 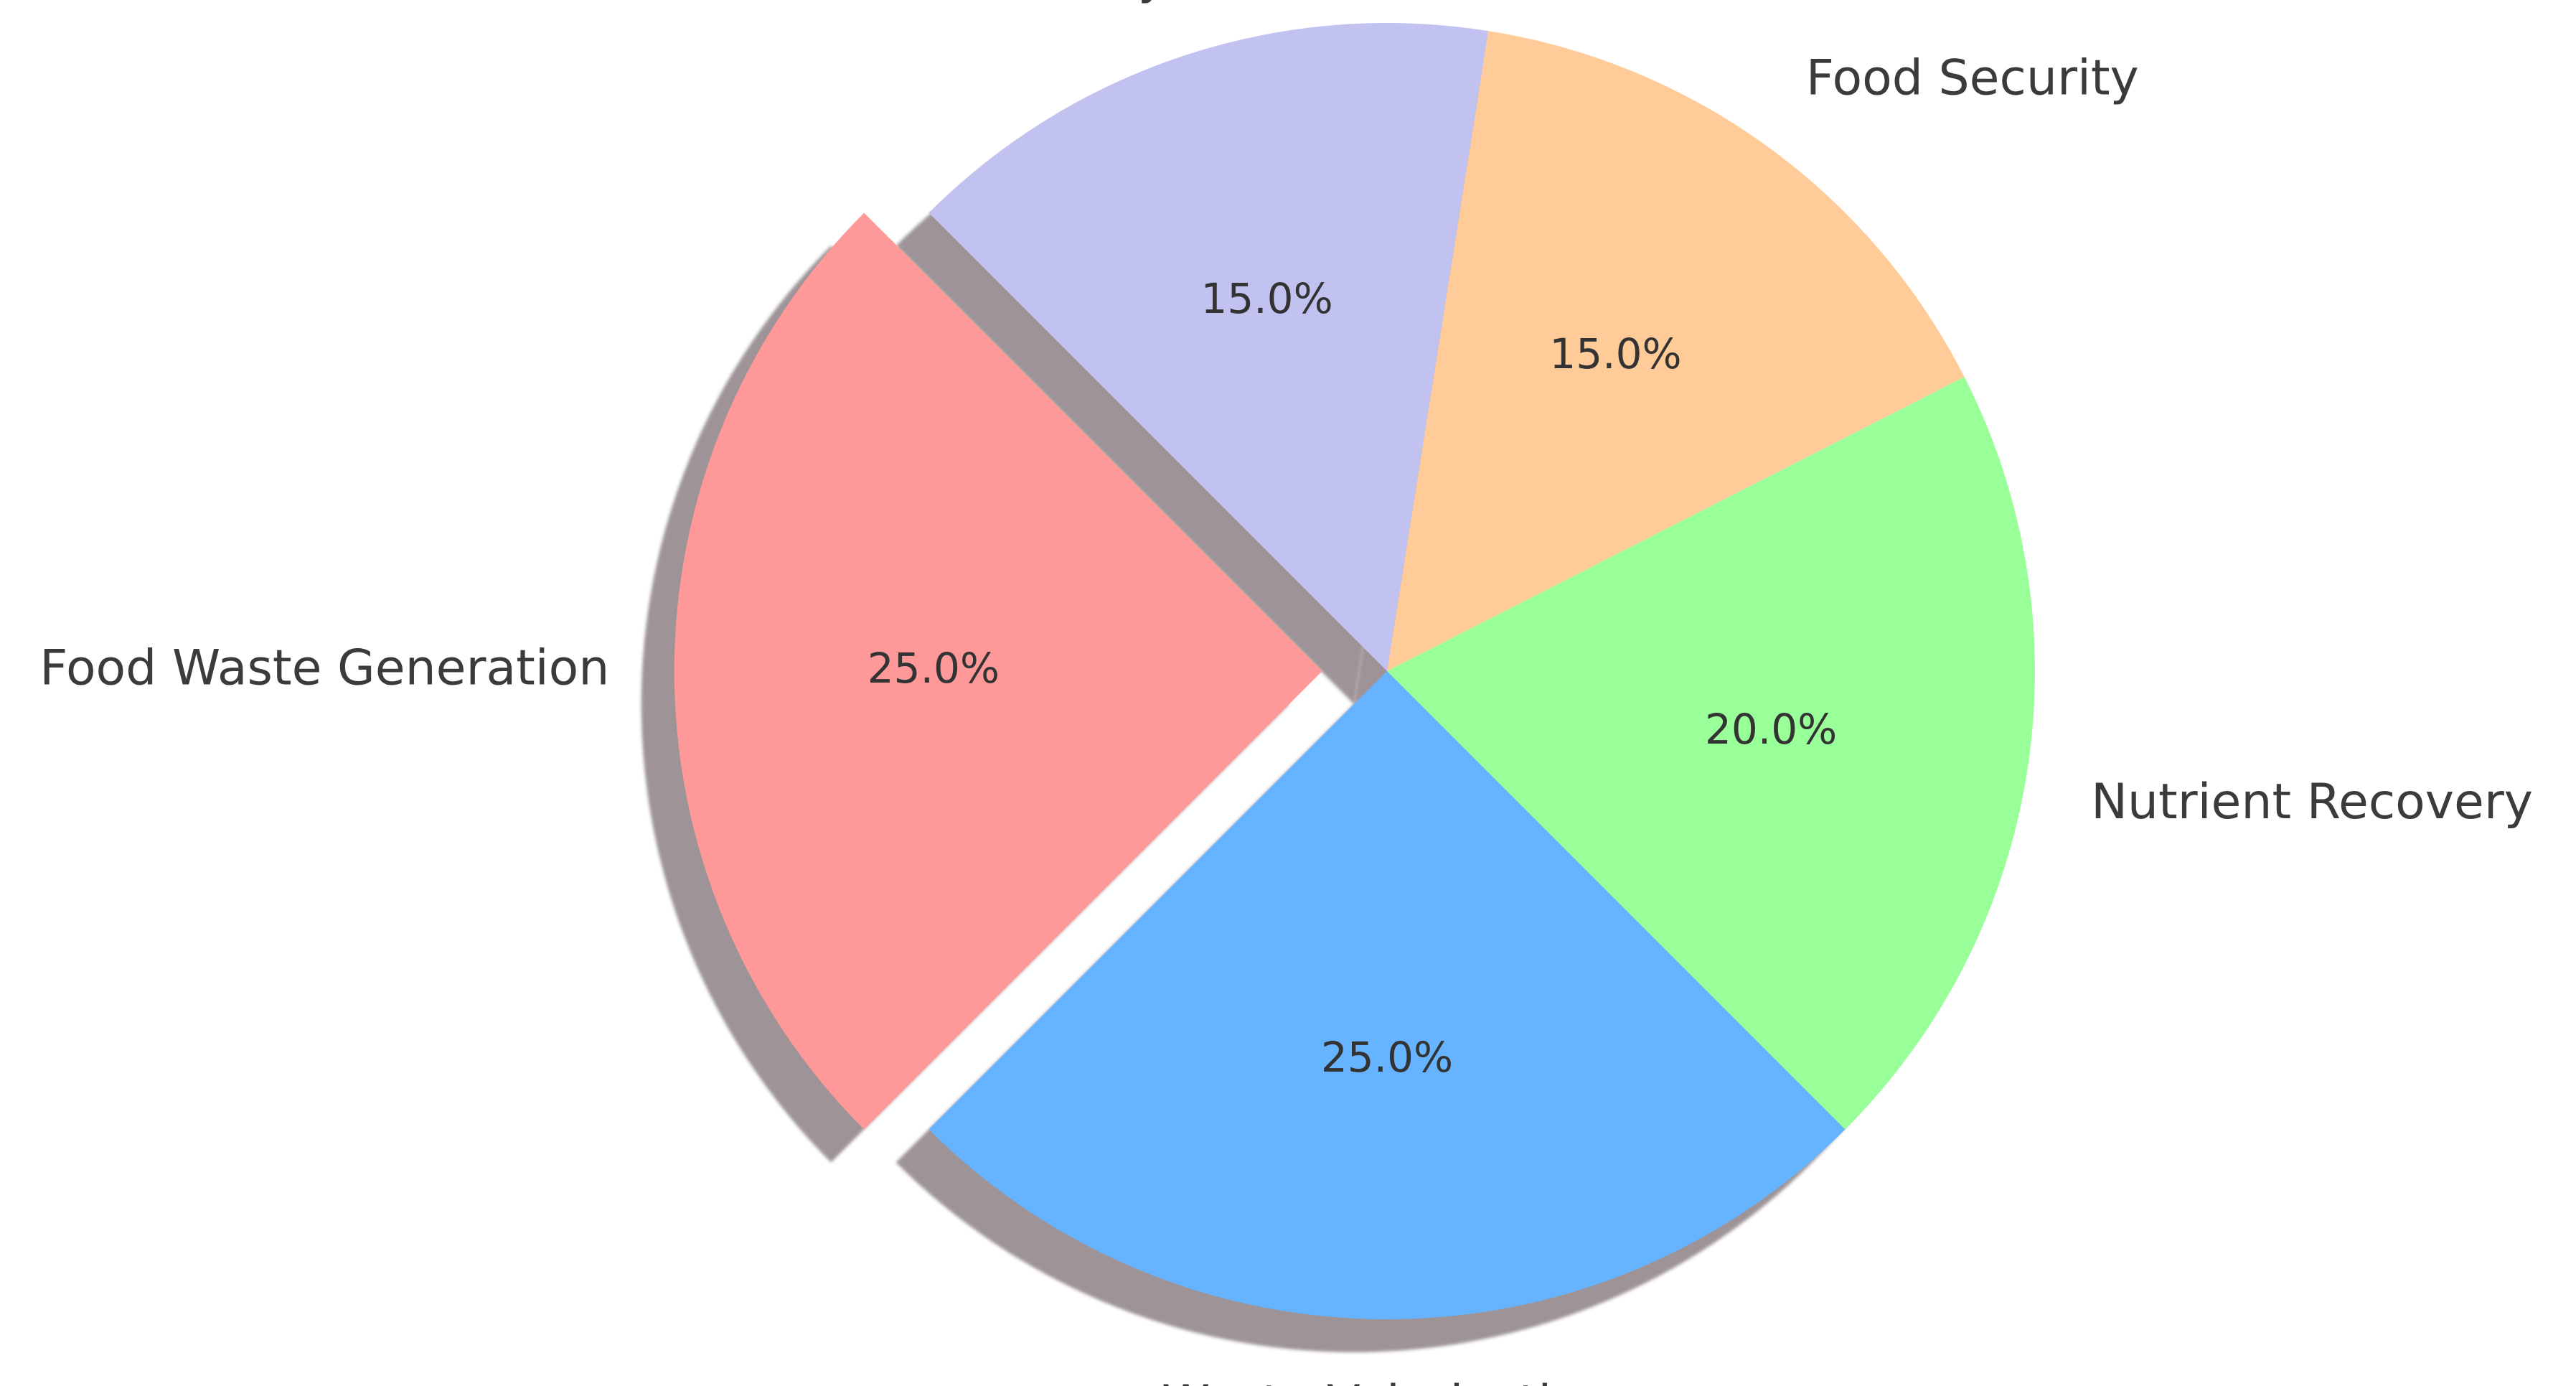 What do you see at coordinates (1266, 298) in the screenshot?
I see `pct-sustainability: 15.0%` at bounding box center [1266, 298].